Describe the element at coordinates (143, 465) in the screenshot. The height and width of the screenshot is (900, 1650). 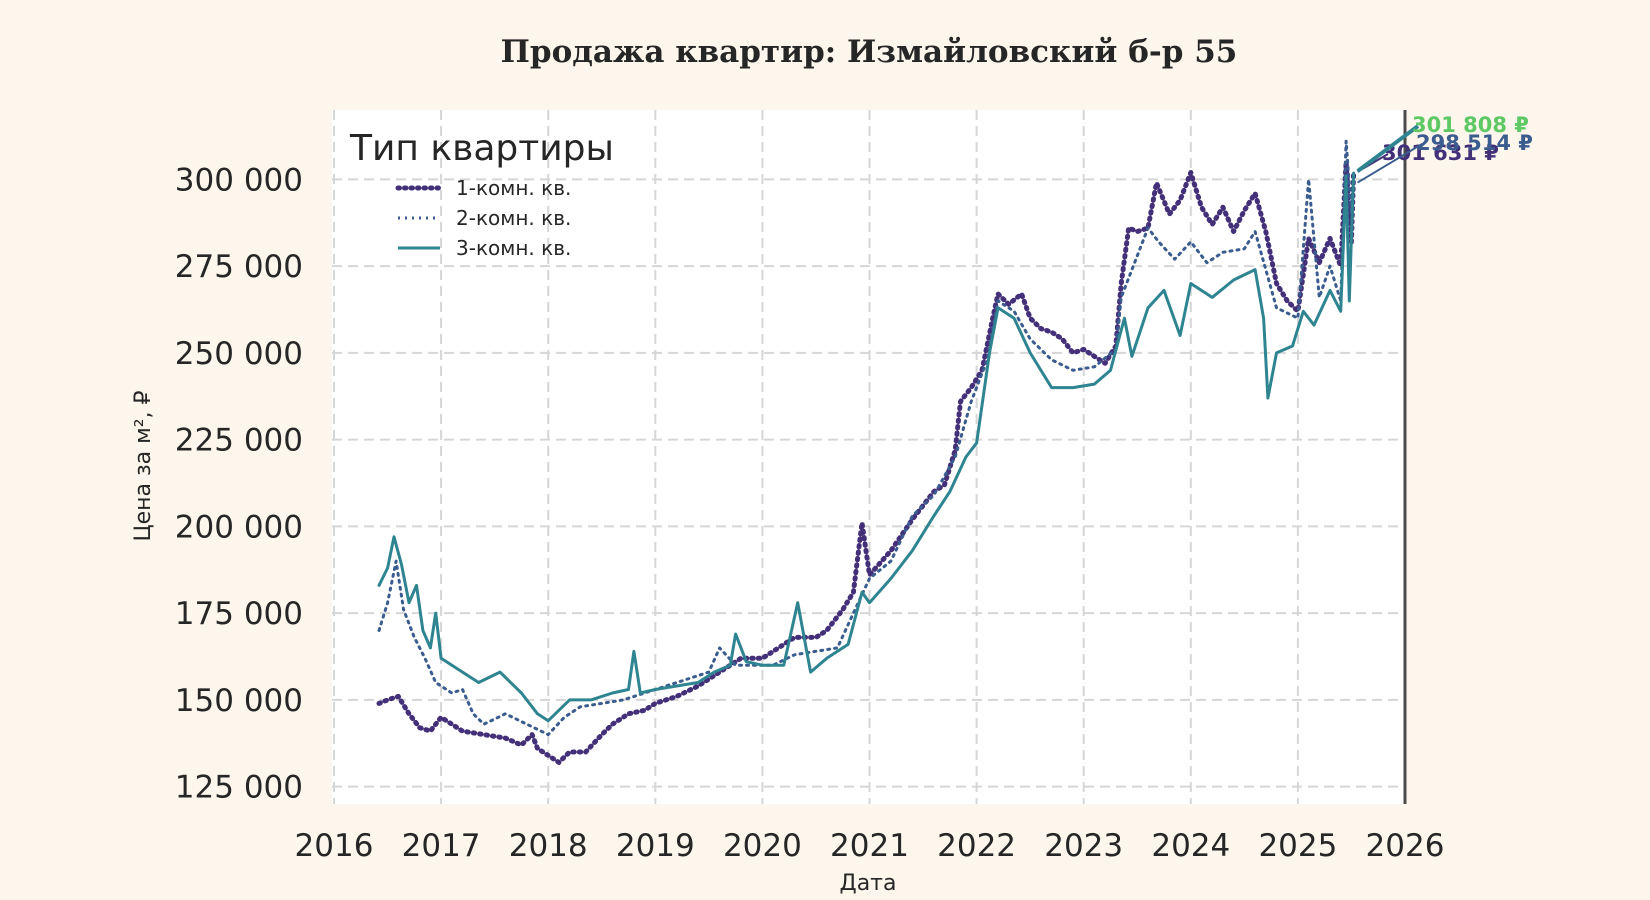
I see `y-axis-label: Цена за м², ₽` at that location.